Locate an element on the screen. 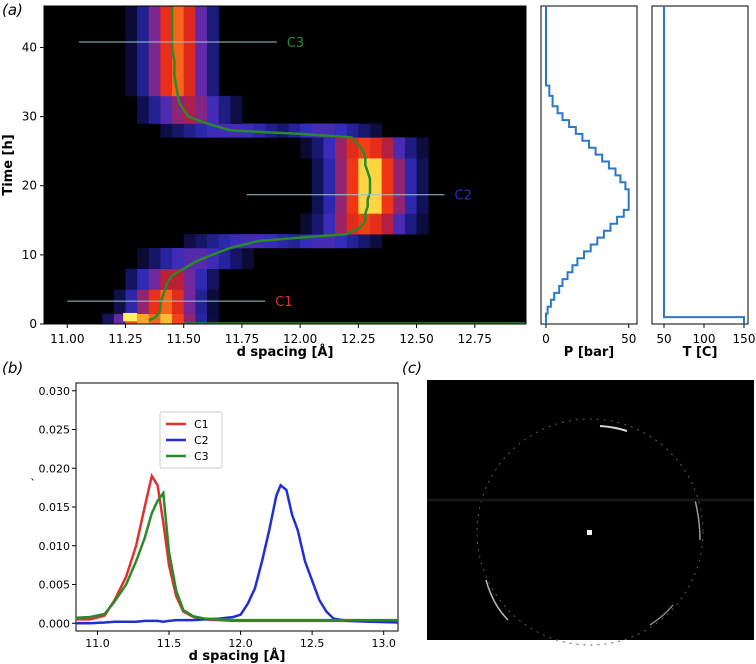  heatmap-y-label: Time [h] is located at coordinates (8, 164).